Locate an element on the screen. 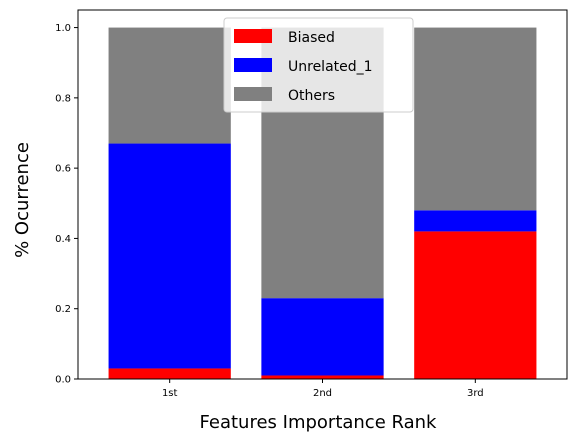 The width and height of the screenshot is (577, 446). x-tick-label: 3rd is located at coordinates (475, 393).